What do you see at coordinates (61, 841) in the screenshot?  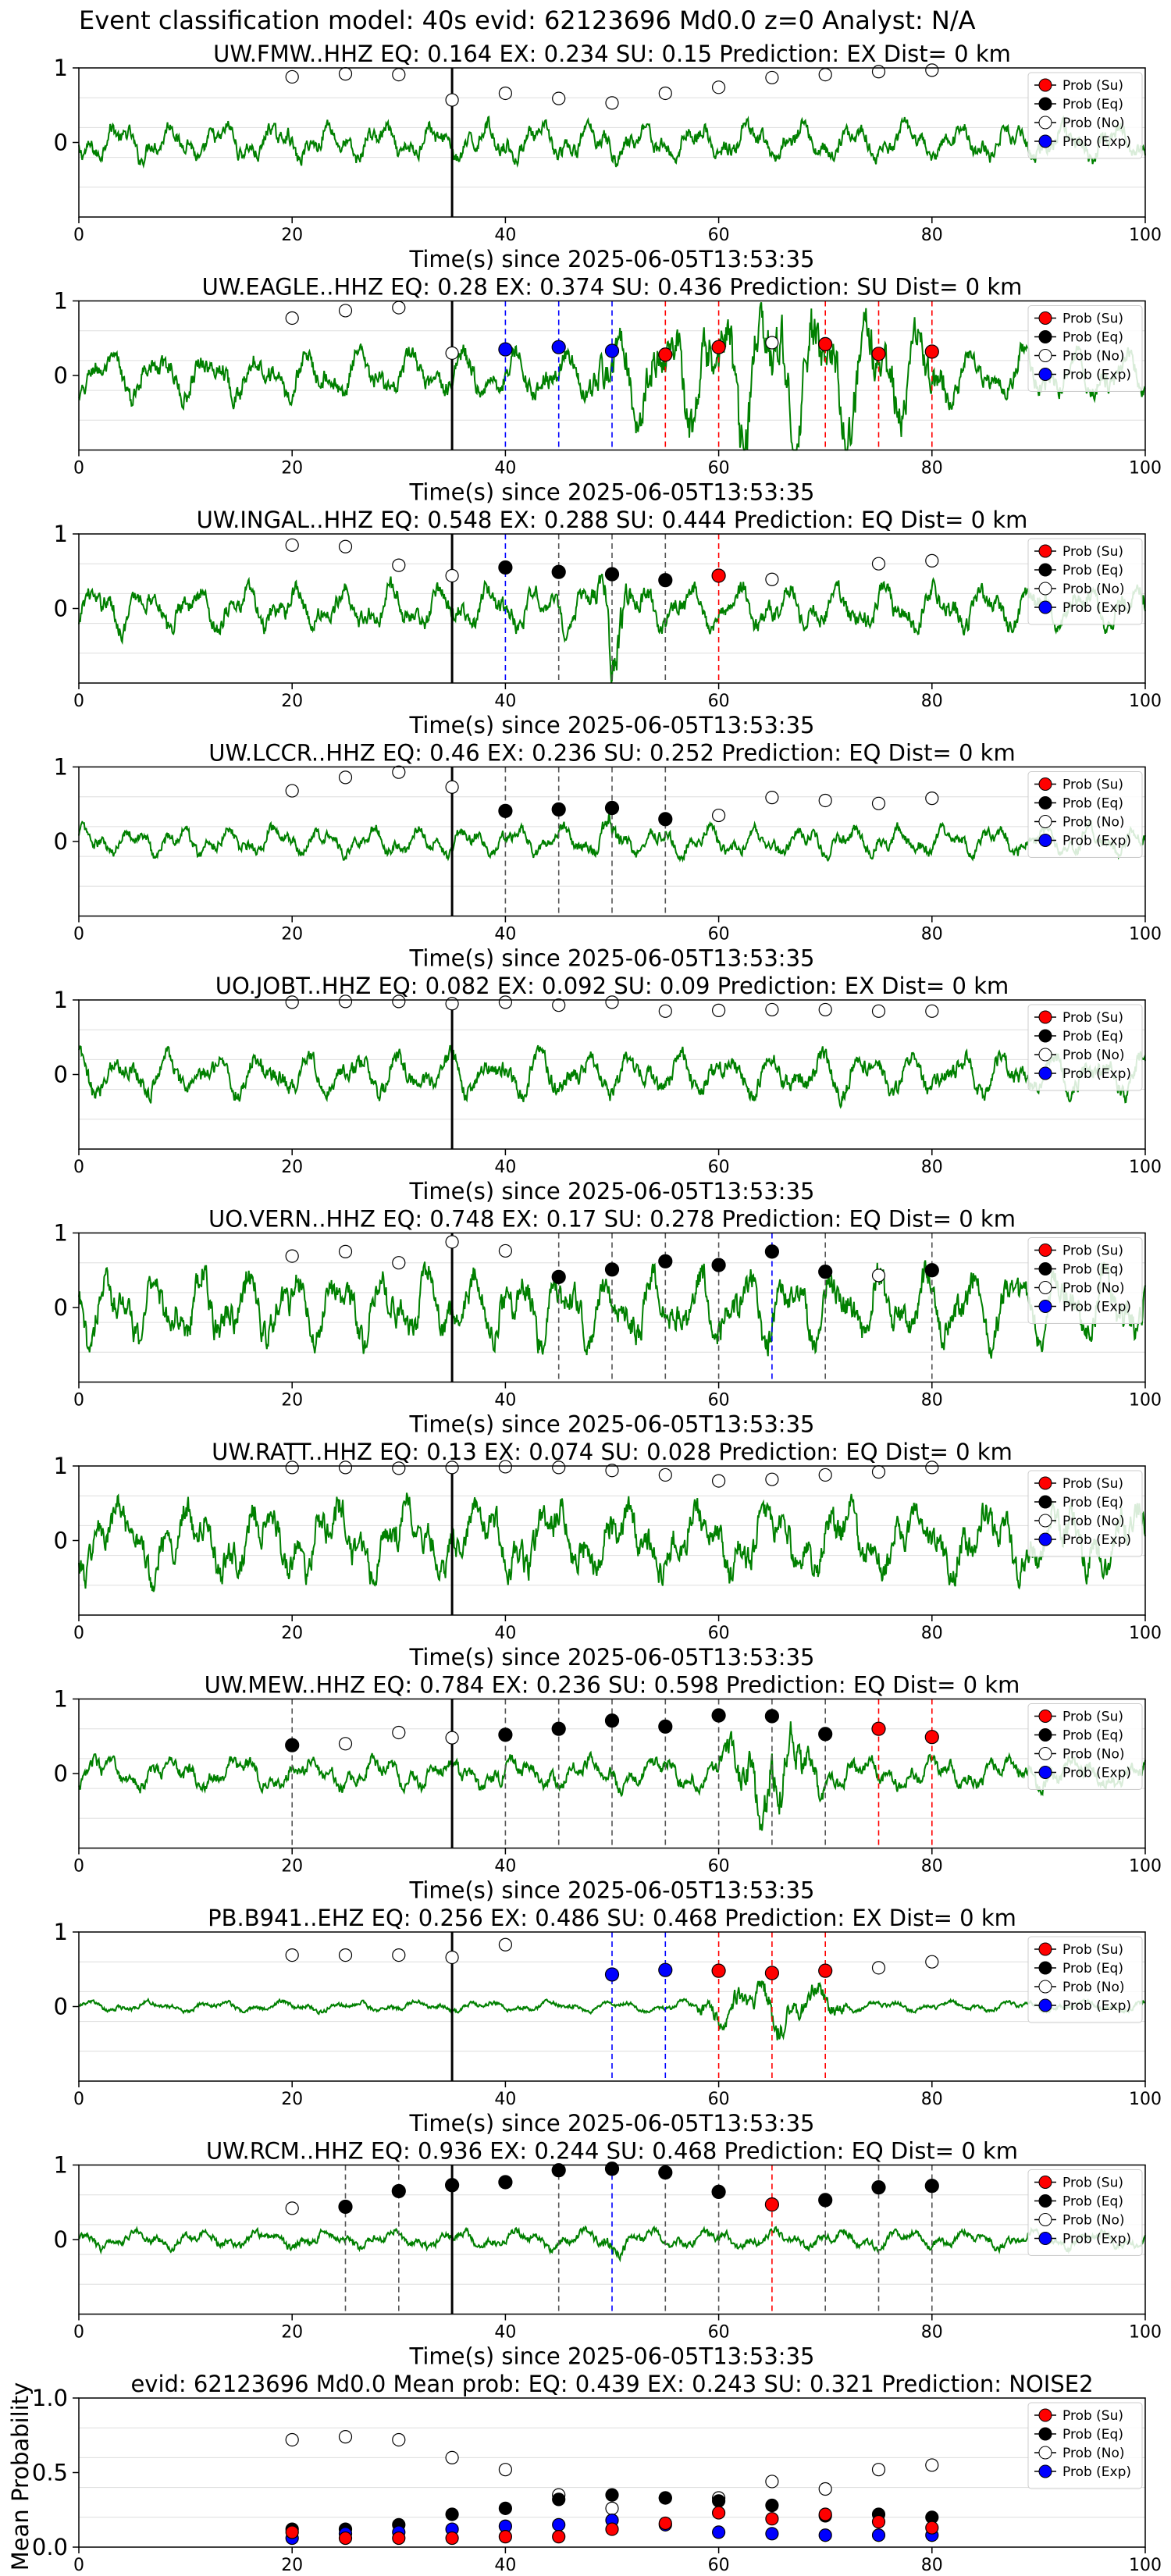 I see `ytick-label: 0` at bounding box center [61, 841].